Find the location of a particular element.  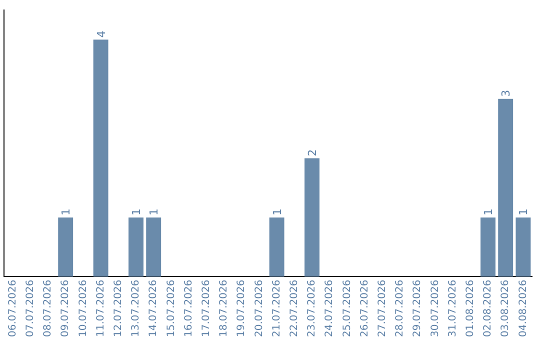

x-tick-label: 03.08.2026 is located at coordinates (506, 309).